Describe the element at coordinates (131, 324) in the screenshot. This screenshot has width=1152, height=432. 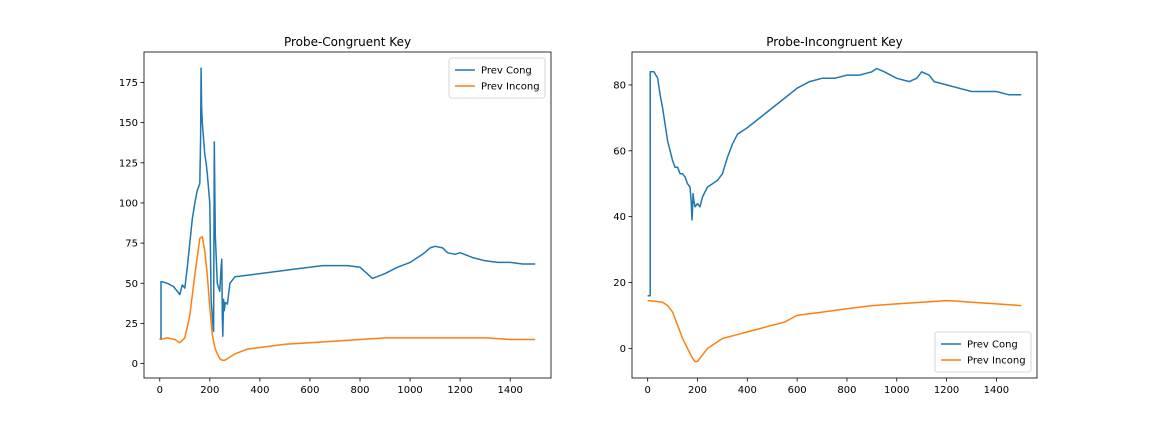
I see `y-tick-label: 25` at that location.